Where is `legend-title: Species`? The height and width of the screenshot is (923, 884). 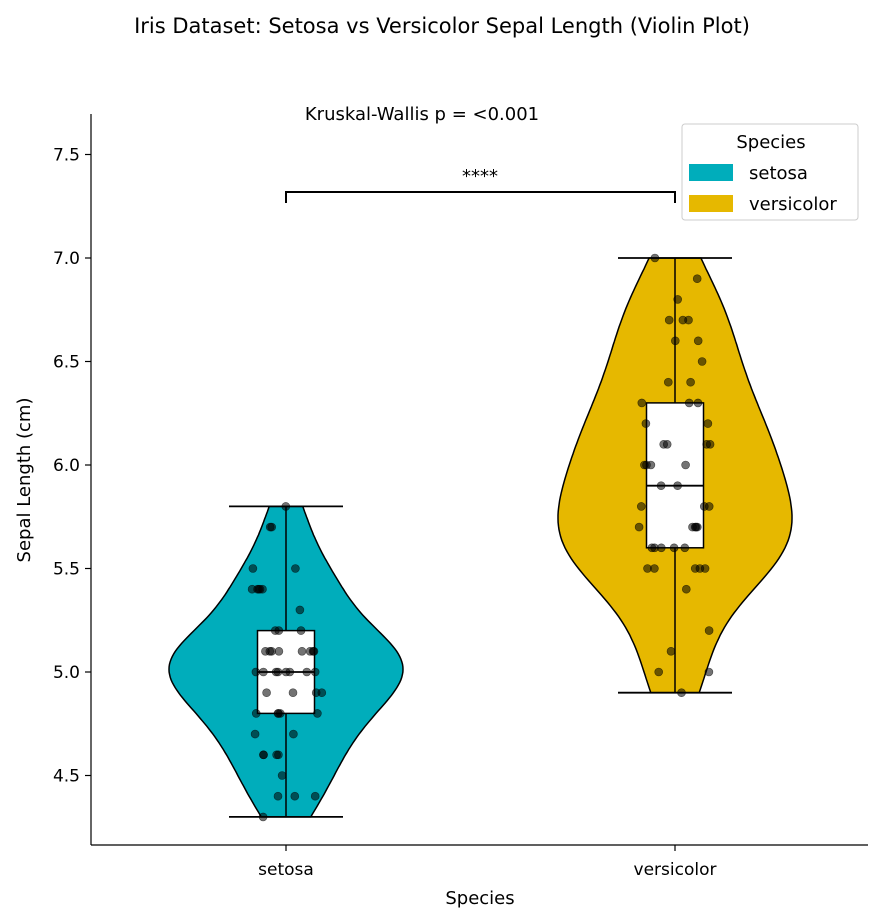
legend-title: Species is located at coordinates (770, 142).